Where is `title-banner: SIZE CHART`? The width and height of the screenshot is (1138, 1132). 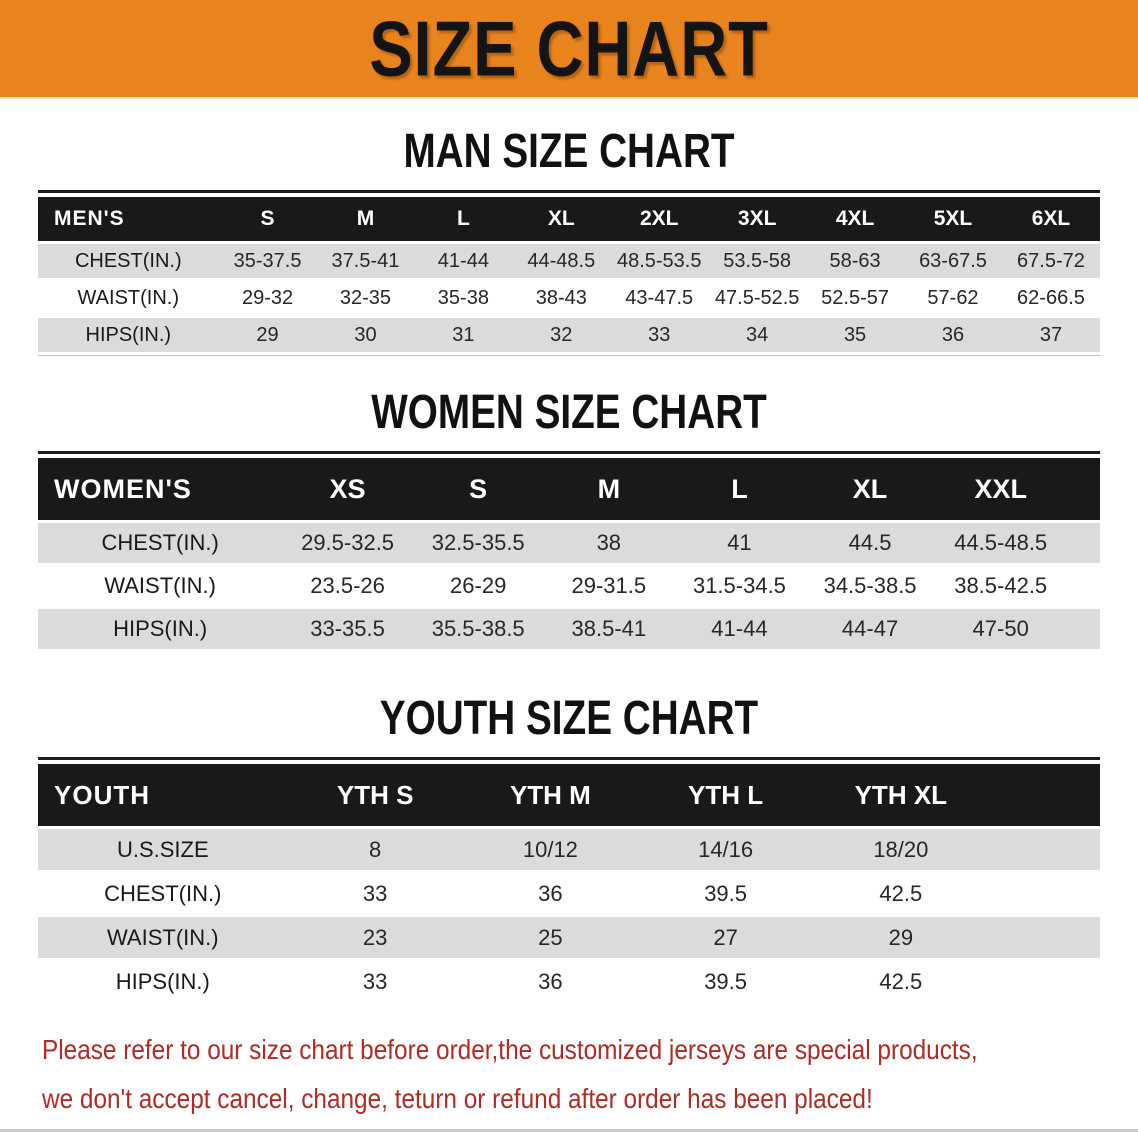
title-banner: SIZE CHART is located at coordinates (569, 49).